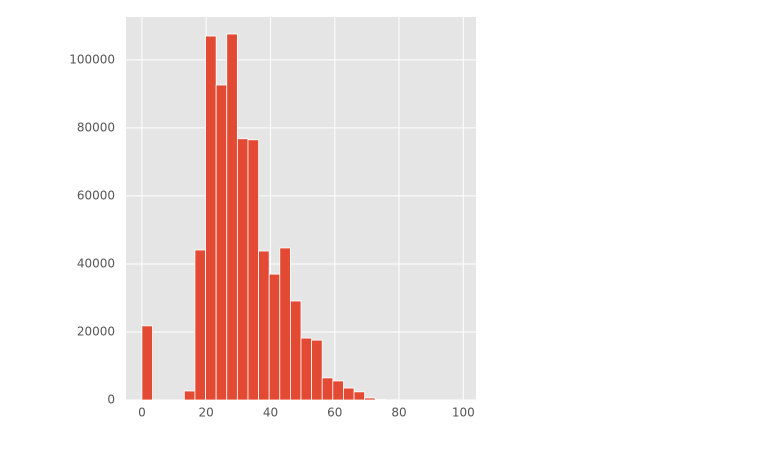  Describe the element at coordinates (463, 413) in the screenshot. I see `x-tick-label: 100` at that location.